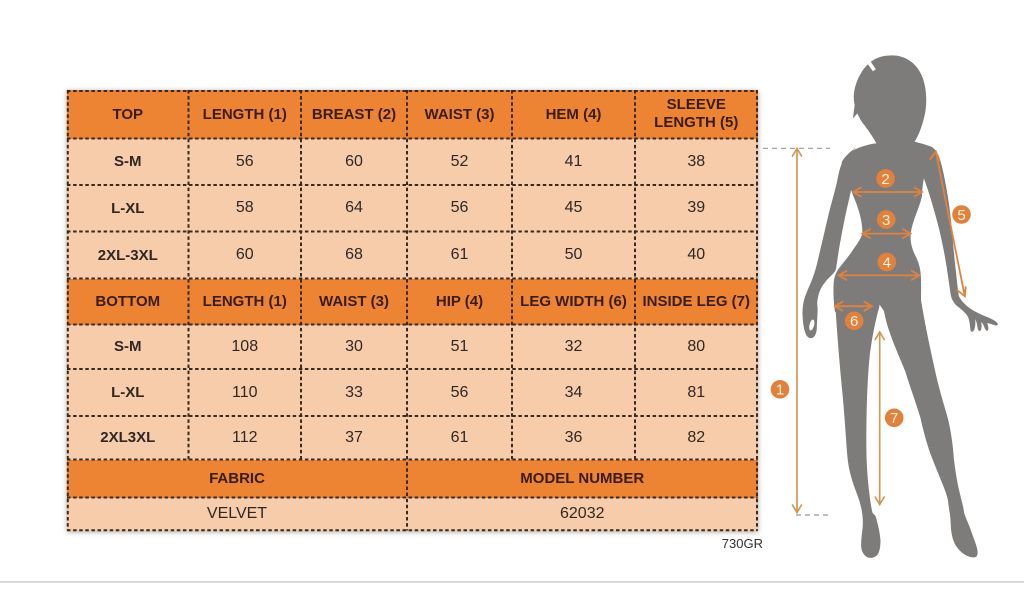 This screenshot has width=1024, height=589. Describe the element at coordinates (961, 215) in the screenshot. I see `svg-text: 5` at that location.